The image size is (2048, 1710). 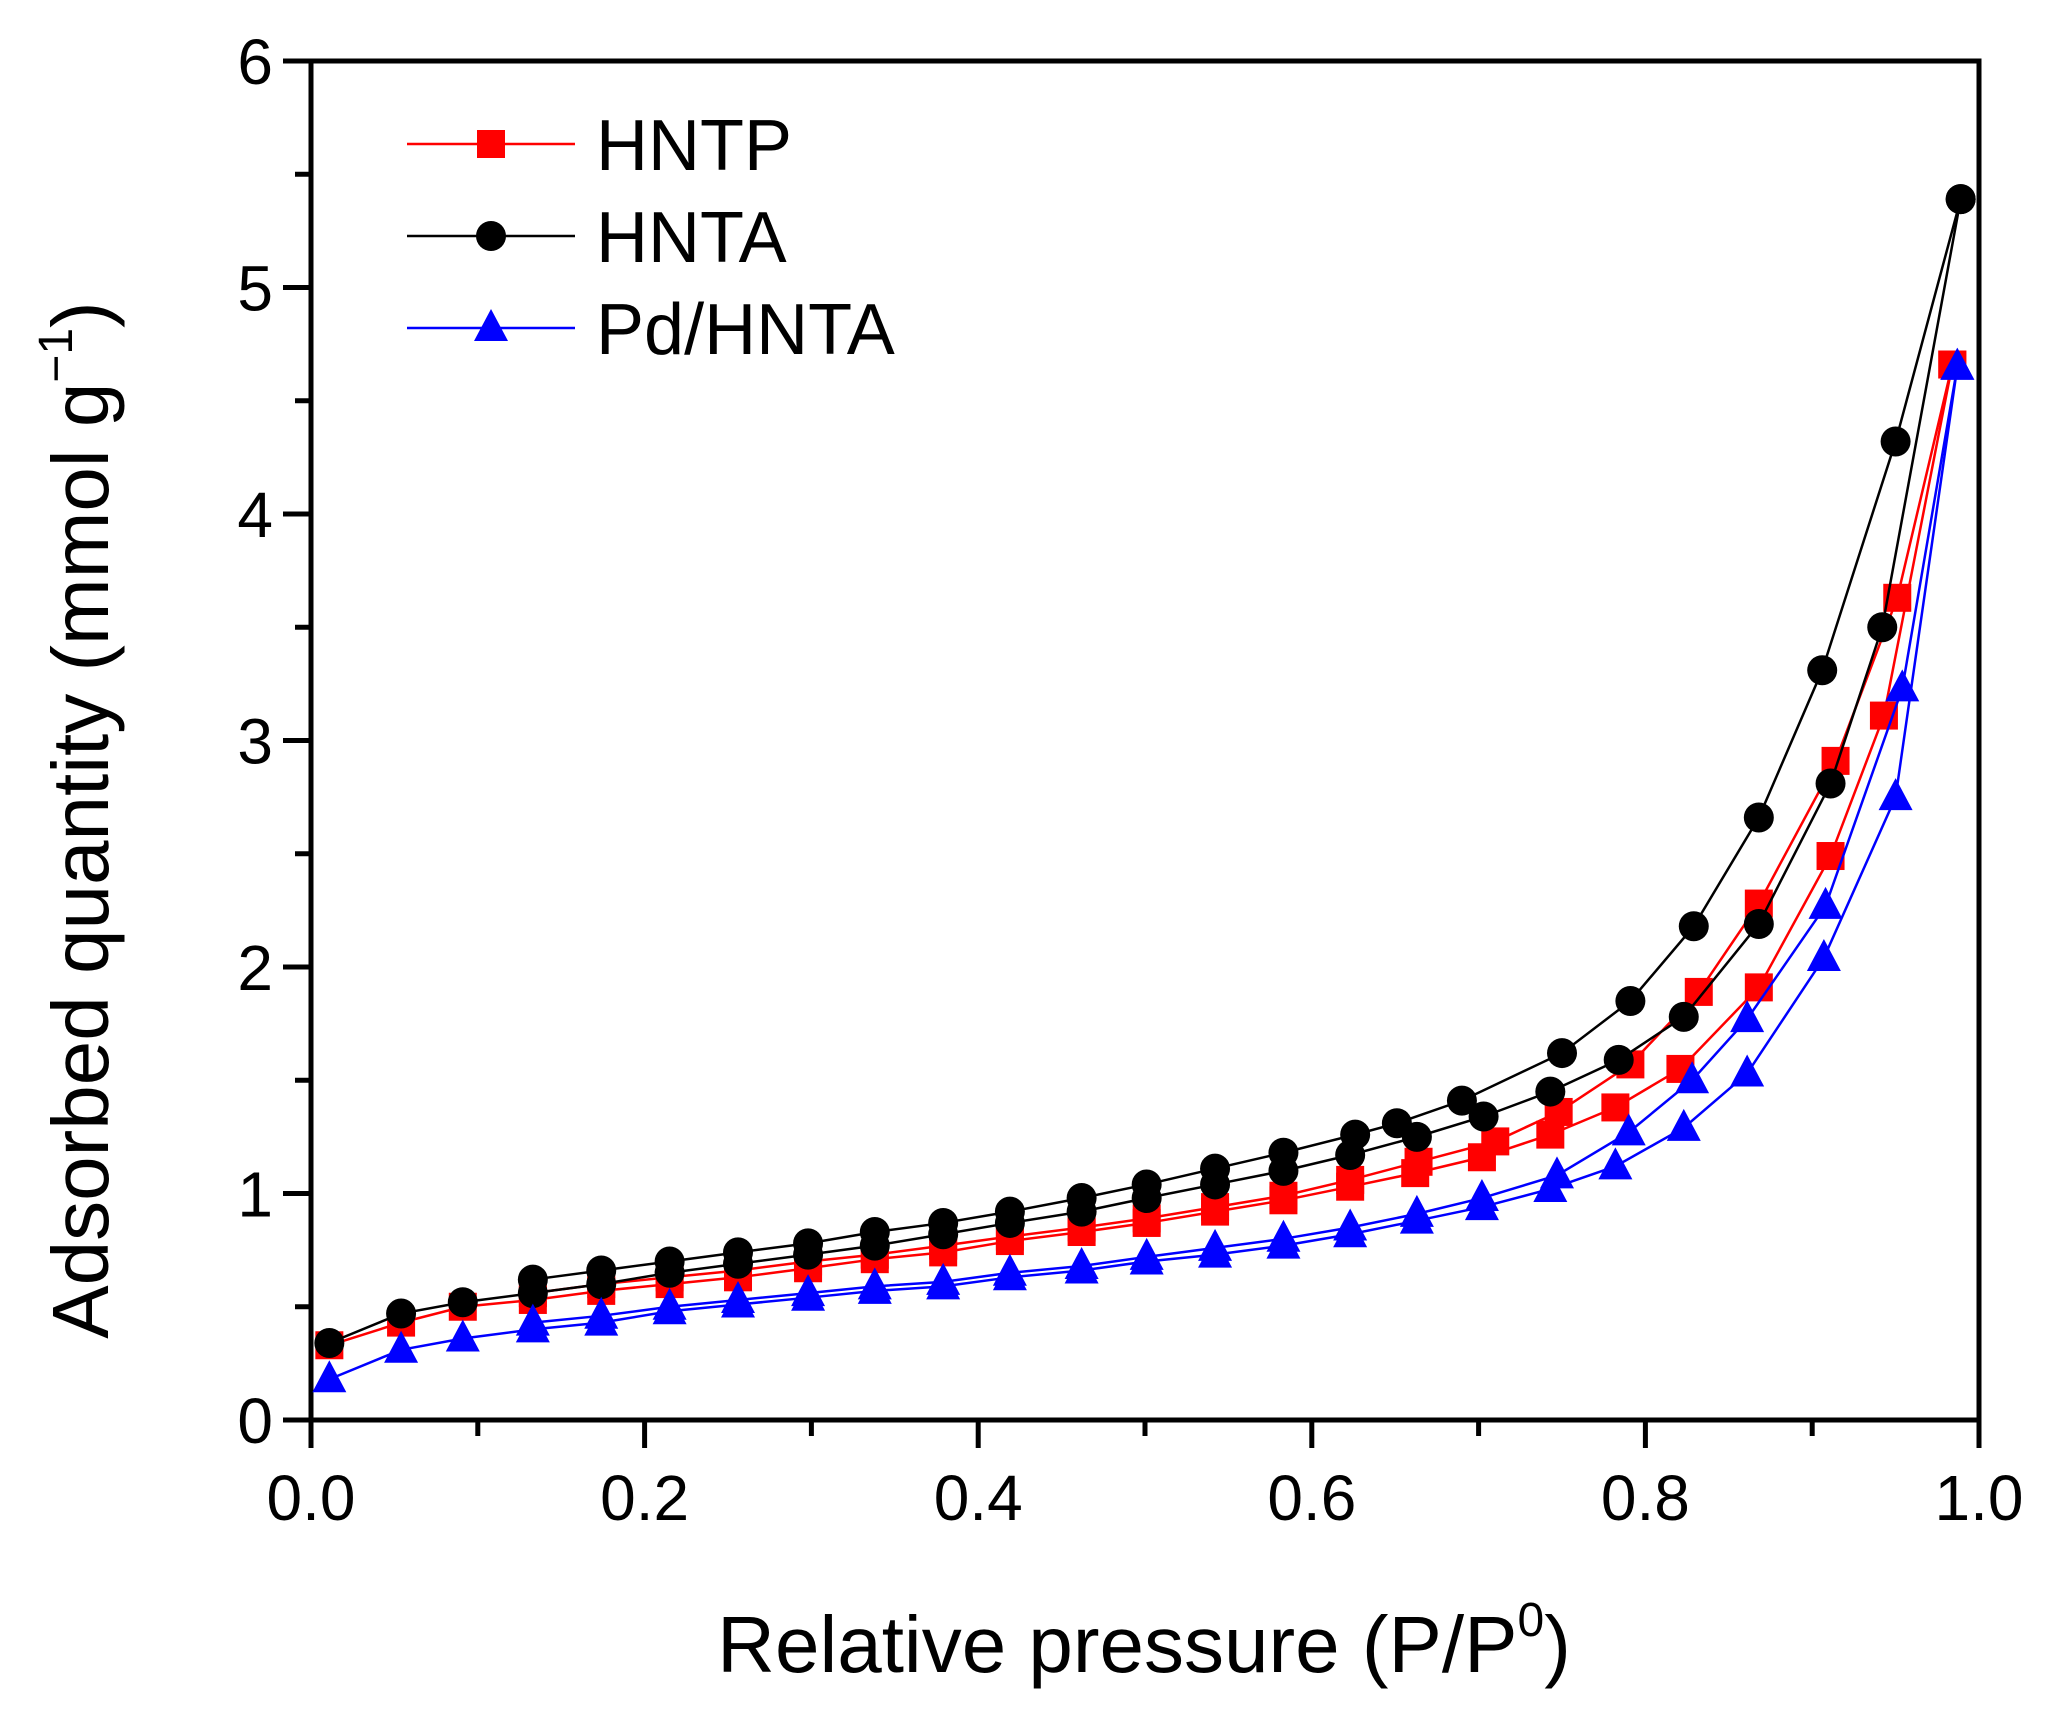 I want to click on legend-item-pd-hnta: Pd/HNTA, so click(x=651, y=330).